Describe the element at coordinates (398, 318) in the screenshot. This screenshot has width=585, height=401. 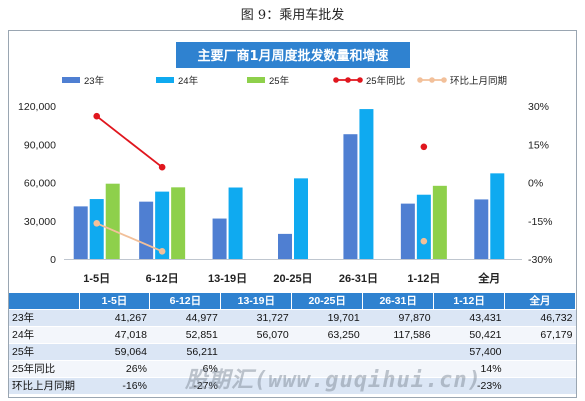
I see `table-cell: 97,870` at that location.